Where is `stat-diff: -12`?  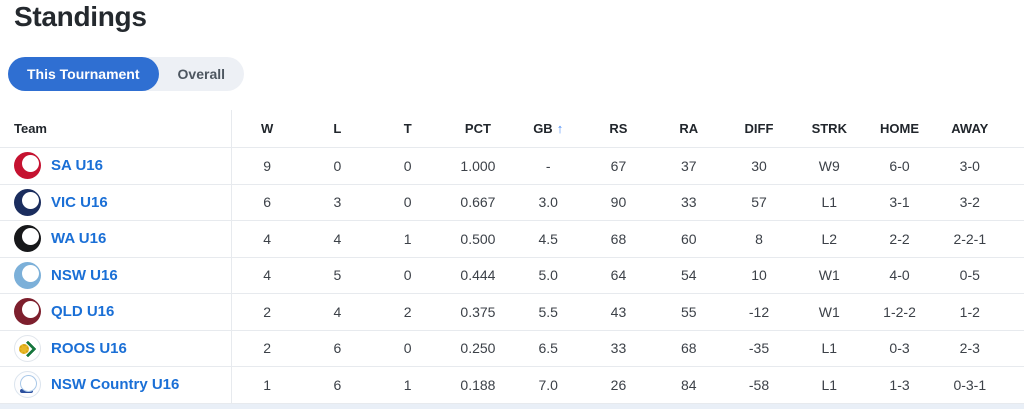 stat-diff: -12 is located at coordinates (759, 311).